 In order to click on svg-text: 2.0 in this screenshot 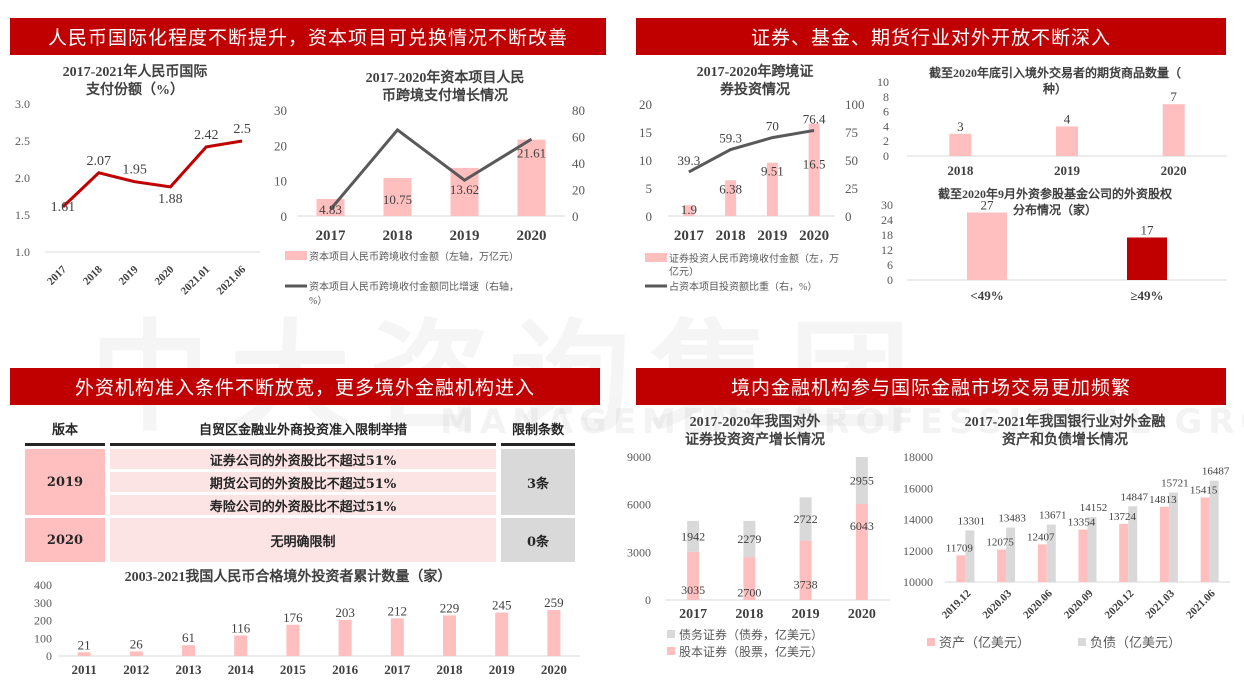, I will do `click(22, 178)`.